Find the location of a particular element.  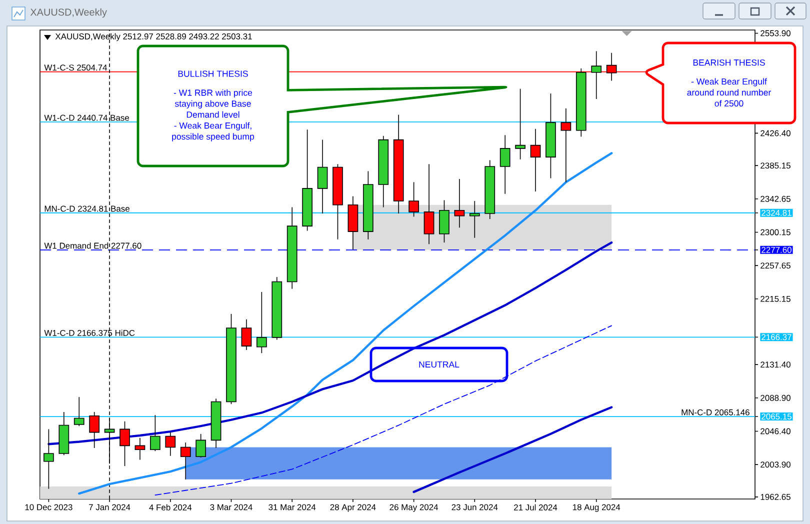

y-tick-label: 2257.65 is located at coordinates (775, 265).